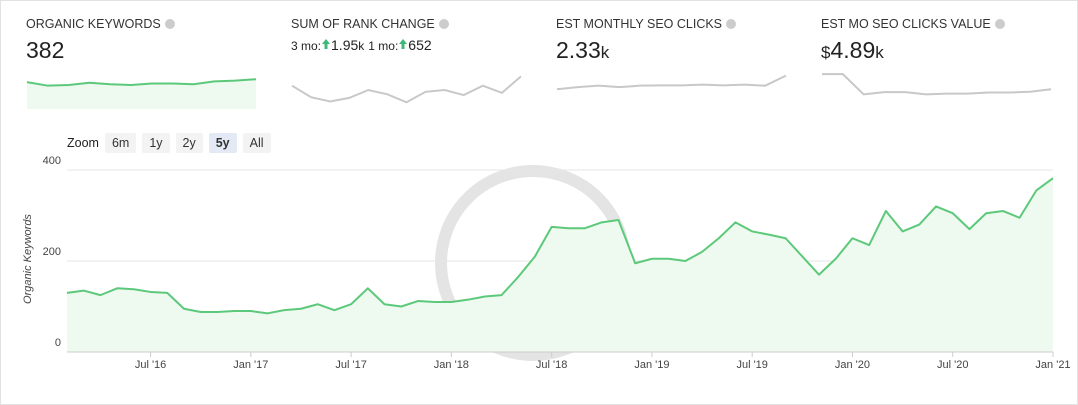 Image resolution: width=1078 pixels, height=405 pixels. Describe the element at coordinates (651, 365) in the screenshot. I see `x-tick-label: Jan '19` at that location.